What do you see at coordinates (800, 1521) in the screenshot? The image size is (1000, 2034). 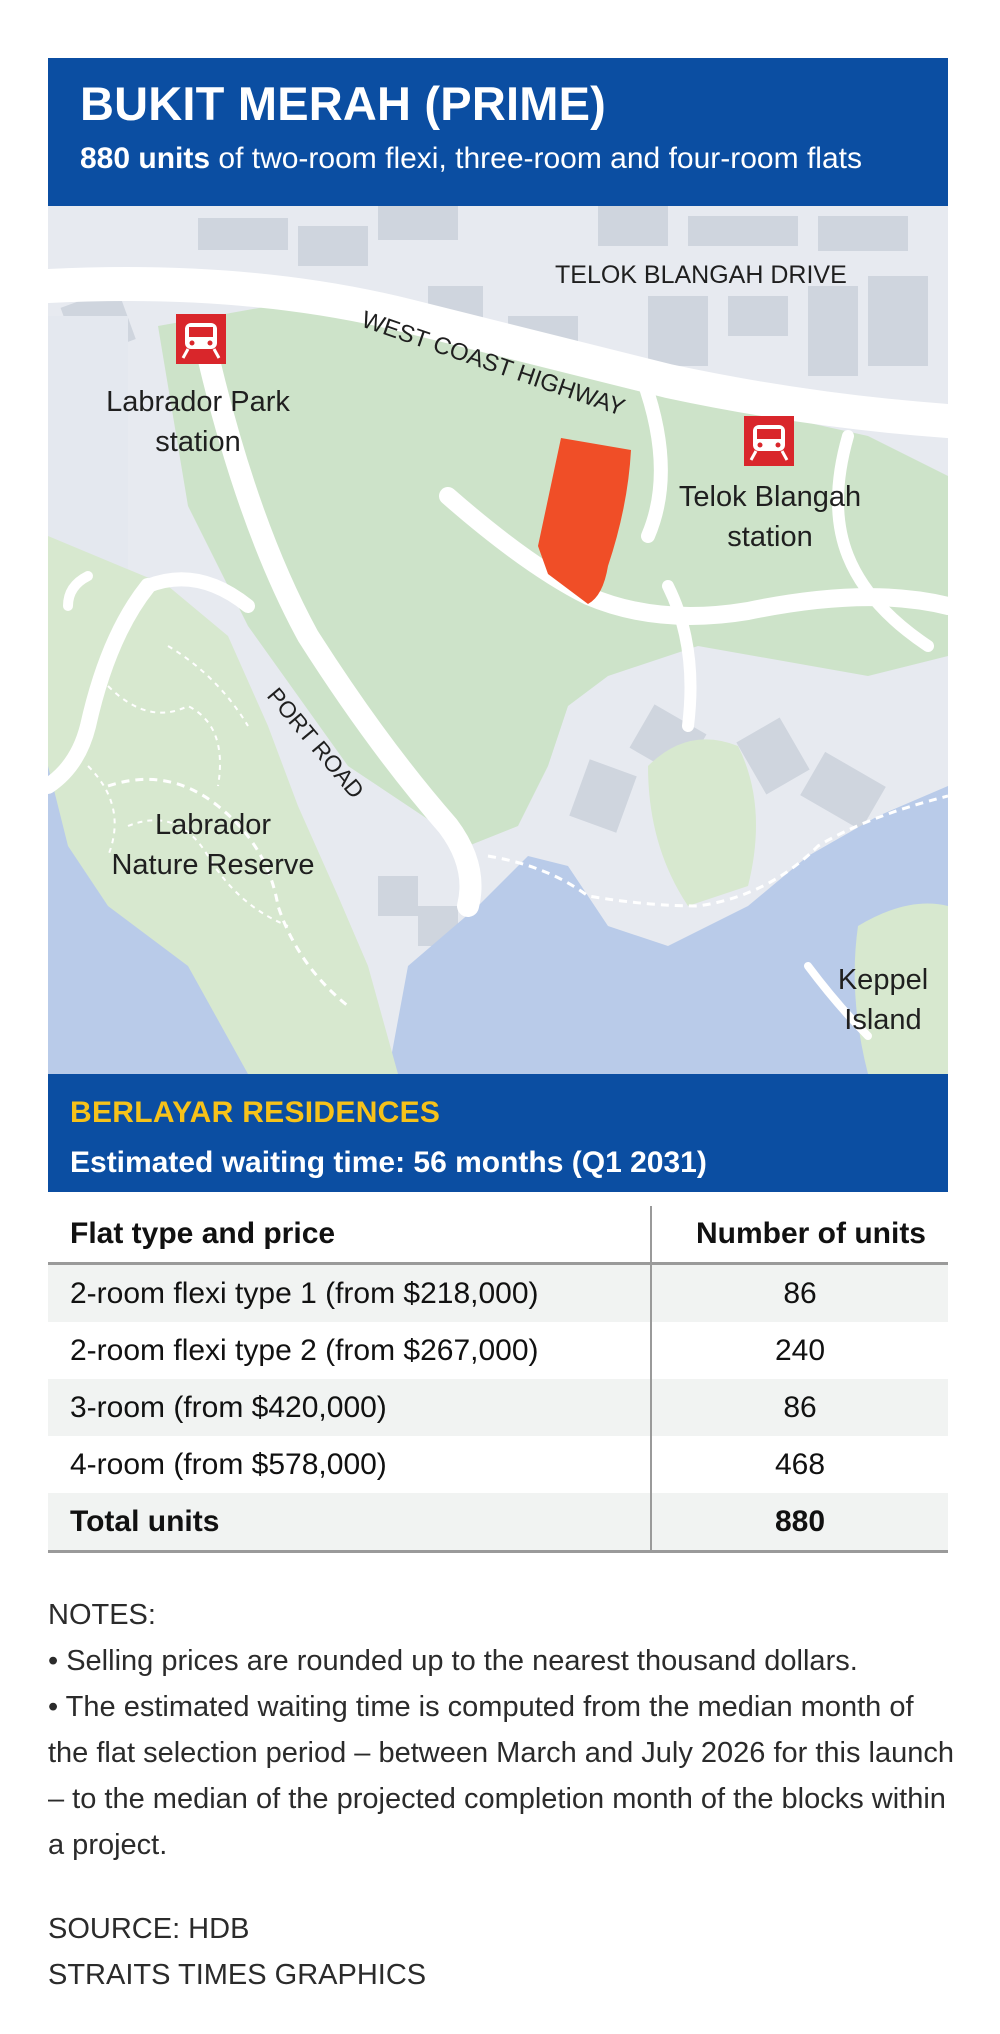 I see `total-value: 880` at bounding box center [800, 1521].